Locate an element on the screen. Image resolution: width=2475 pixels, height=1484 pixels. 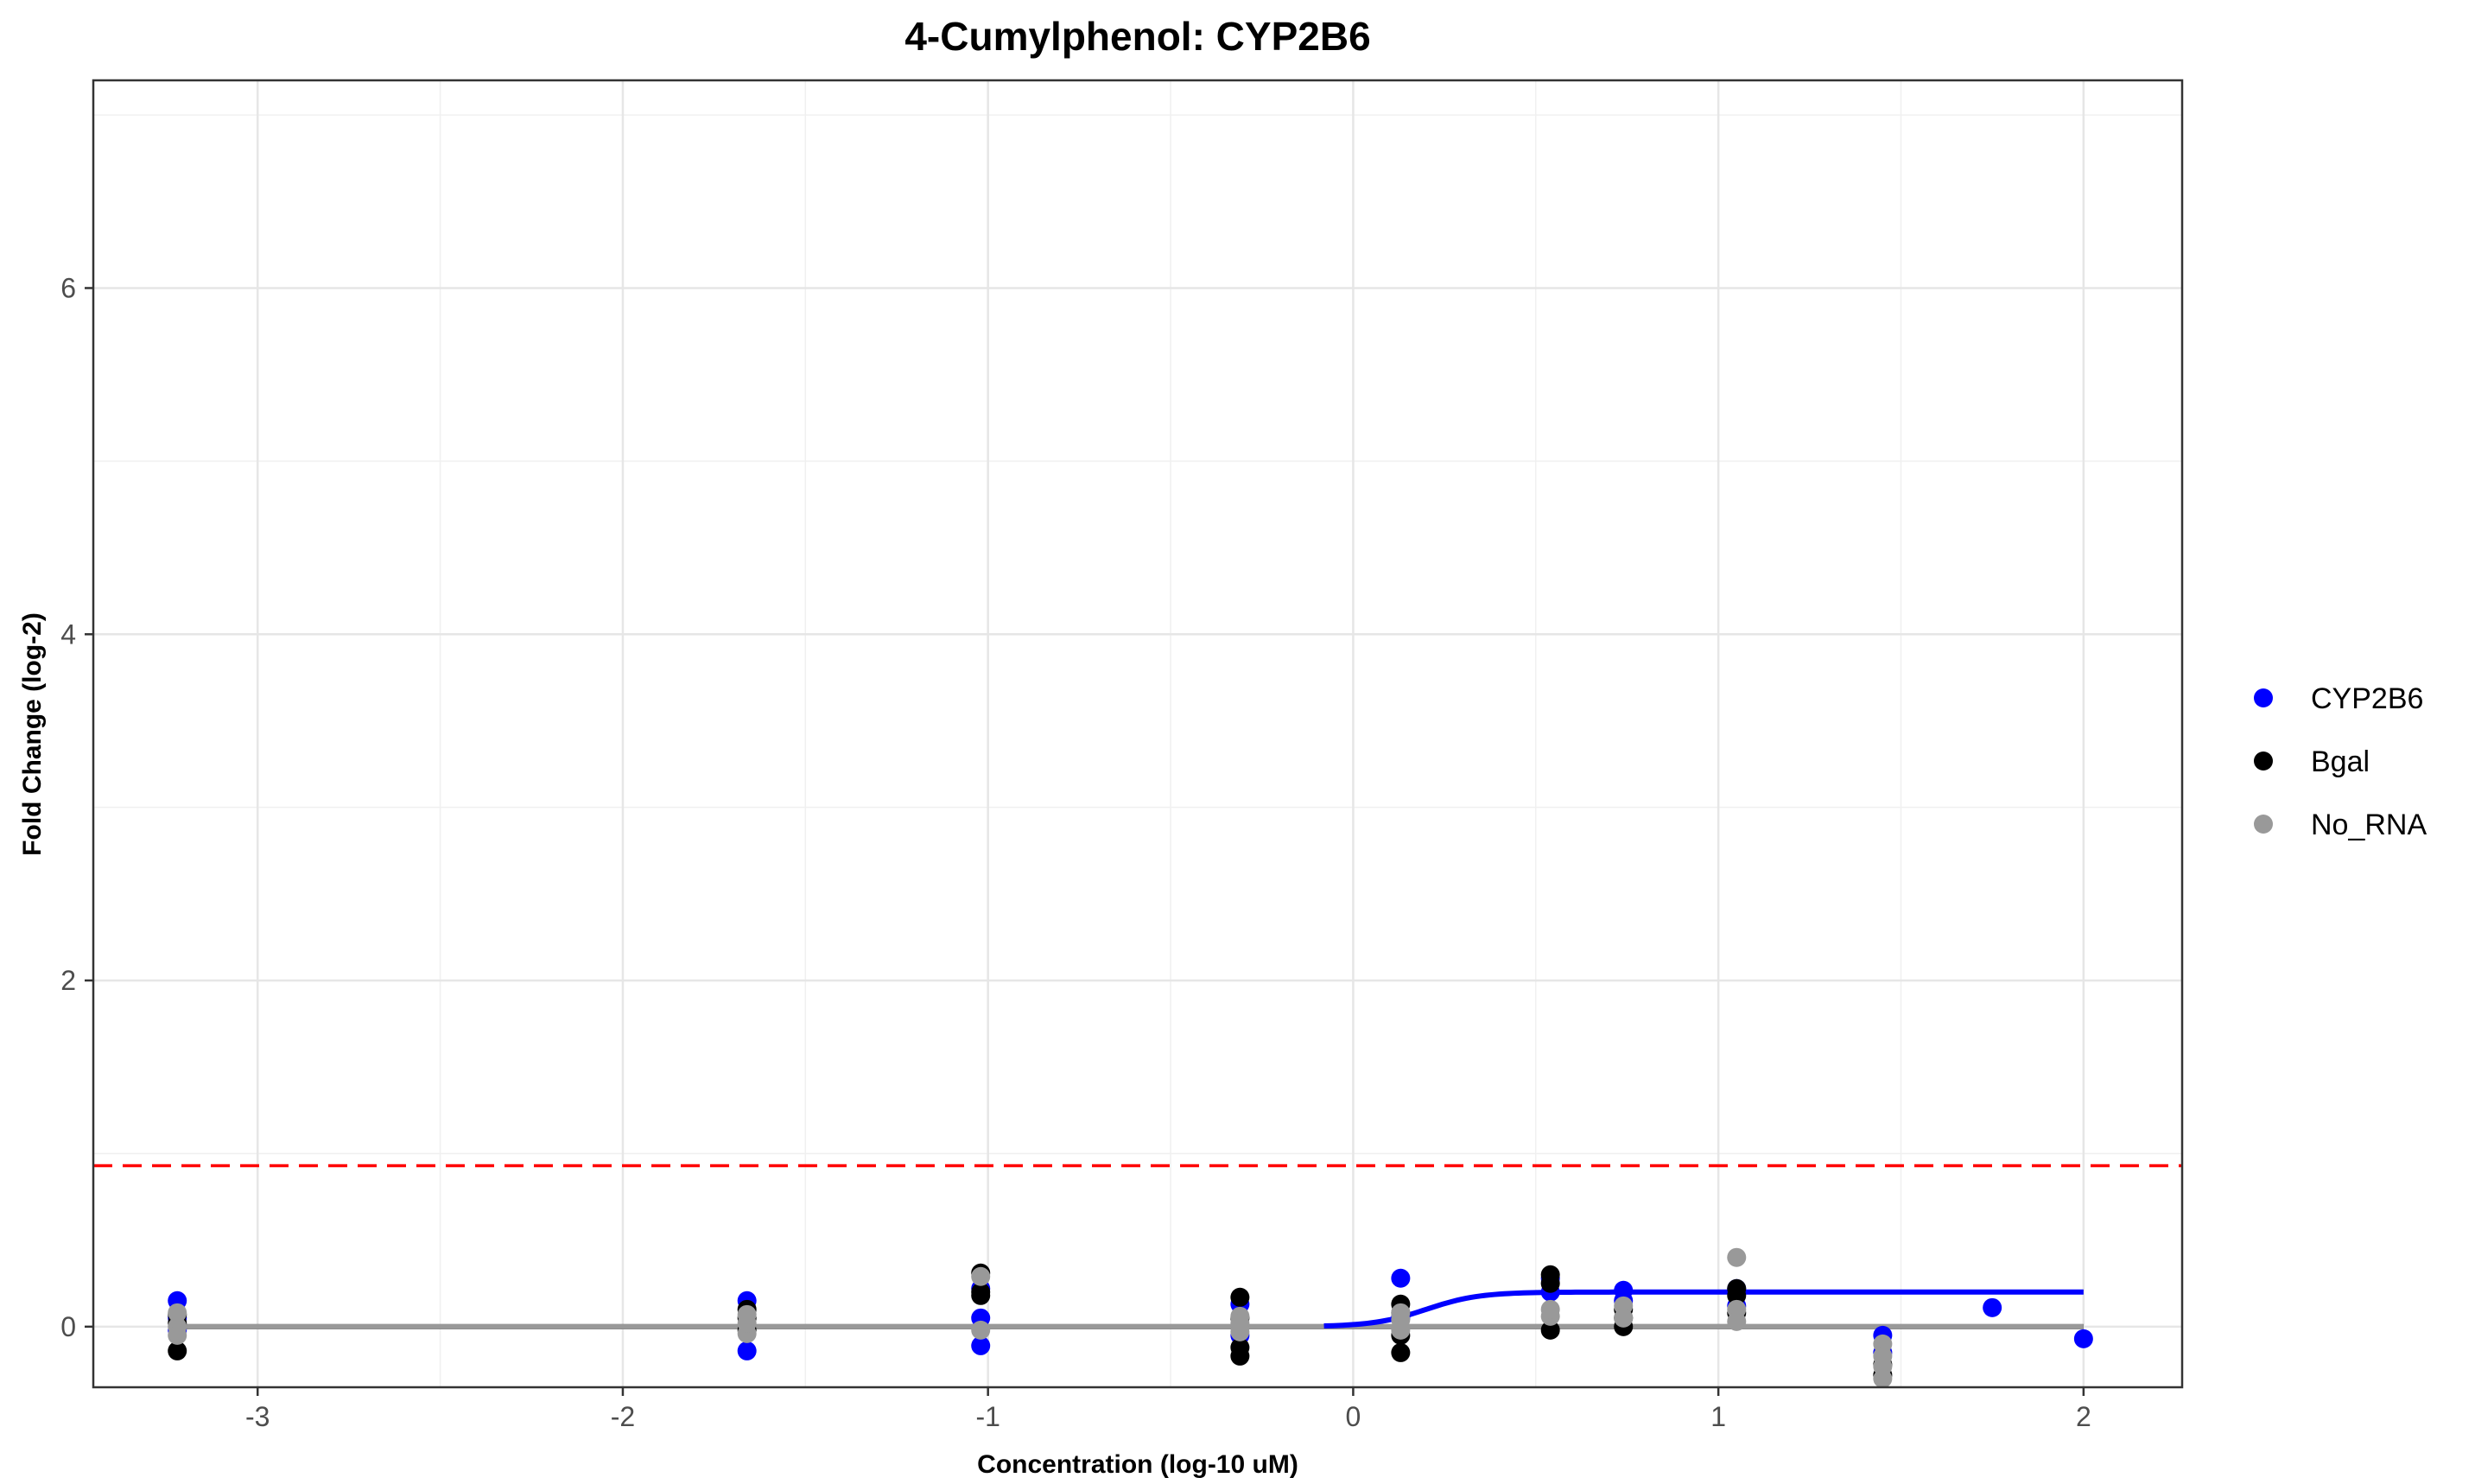
legend: CYP2B6 Bgal No_RNA is located at coordinates (2340, 761).